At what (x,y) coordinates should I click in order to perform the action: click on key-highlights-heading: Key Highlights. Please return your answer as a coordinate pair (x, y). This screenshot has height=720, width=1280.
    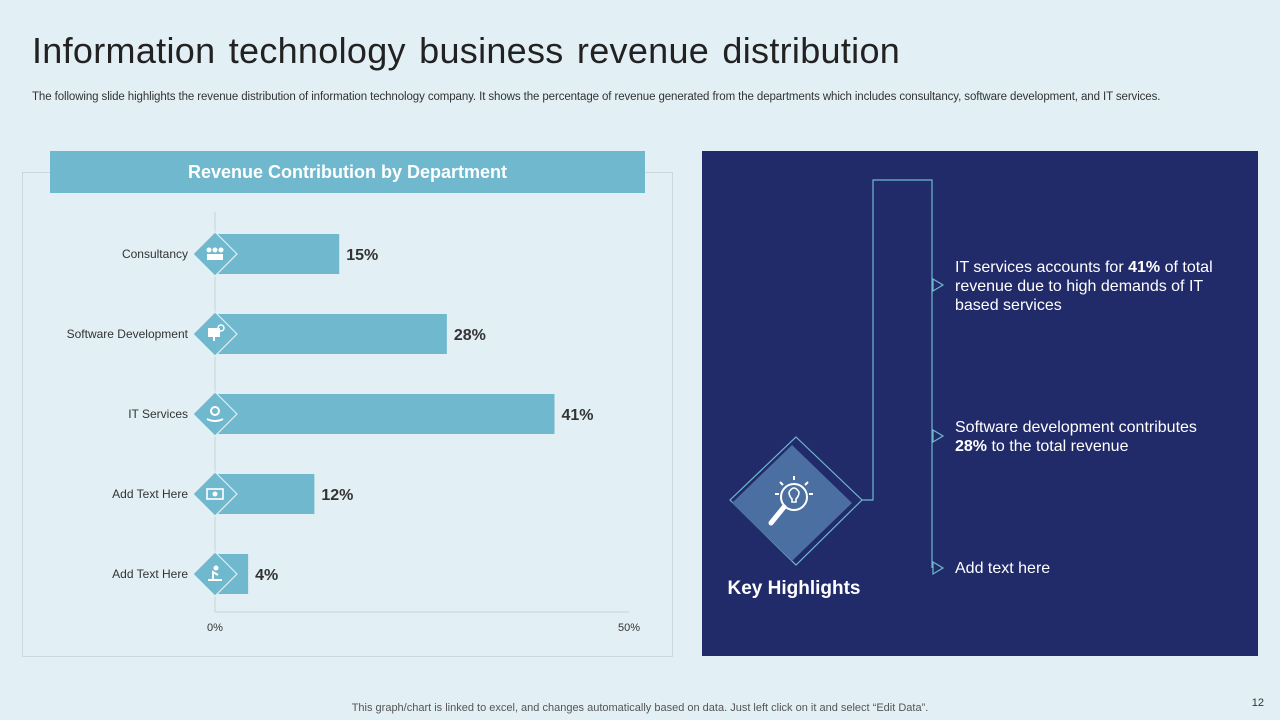
    Looking at the image, I should click on (794, 588).